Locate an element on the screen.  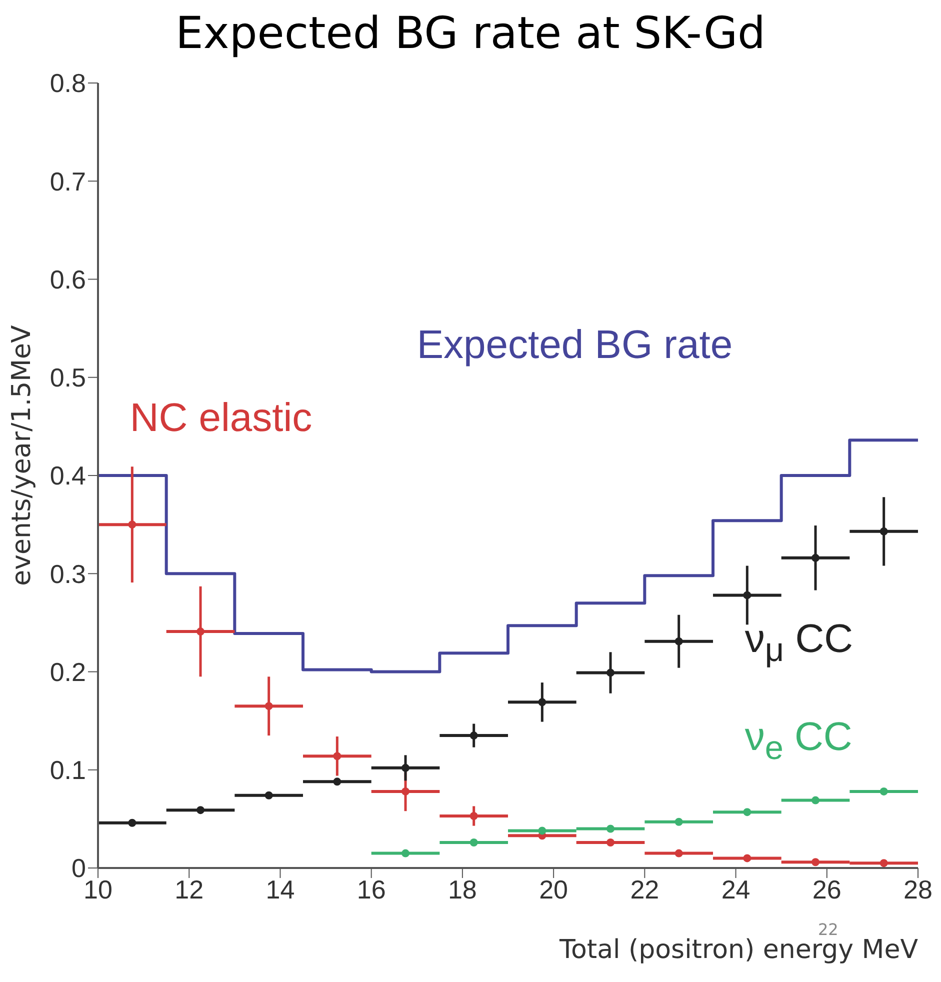
x-tick-label: 28 is located at coordinates (918, 889).